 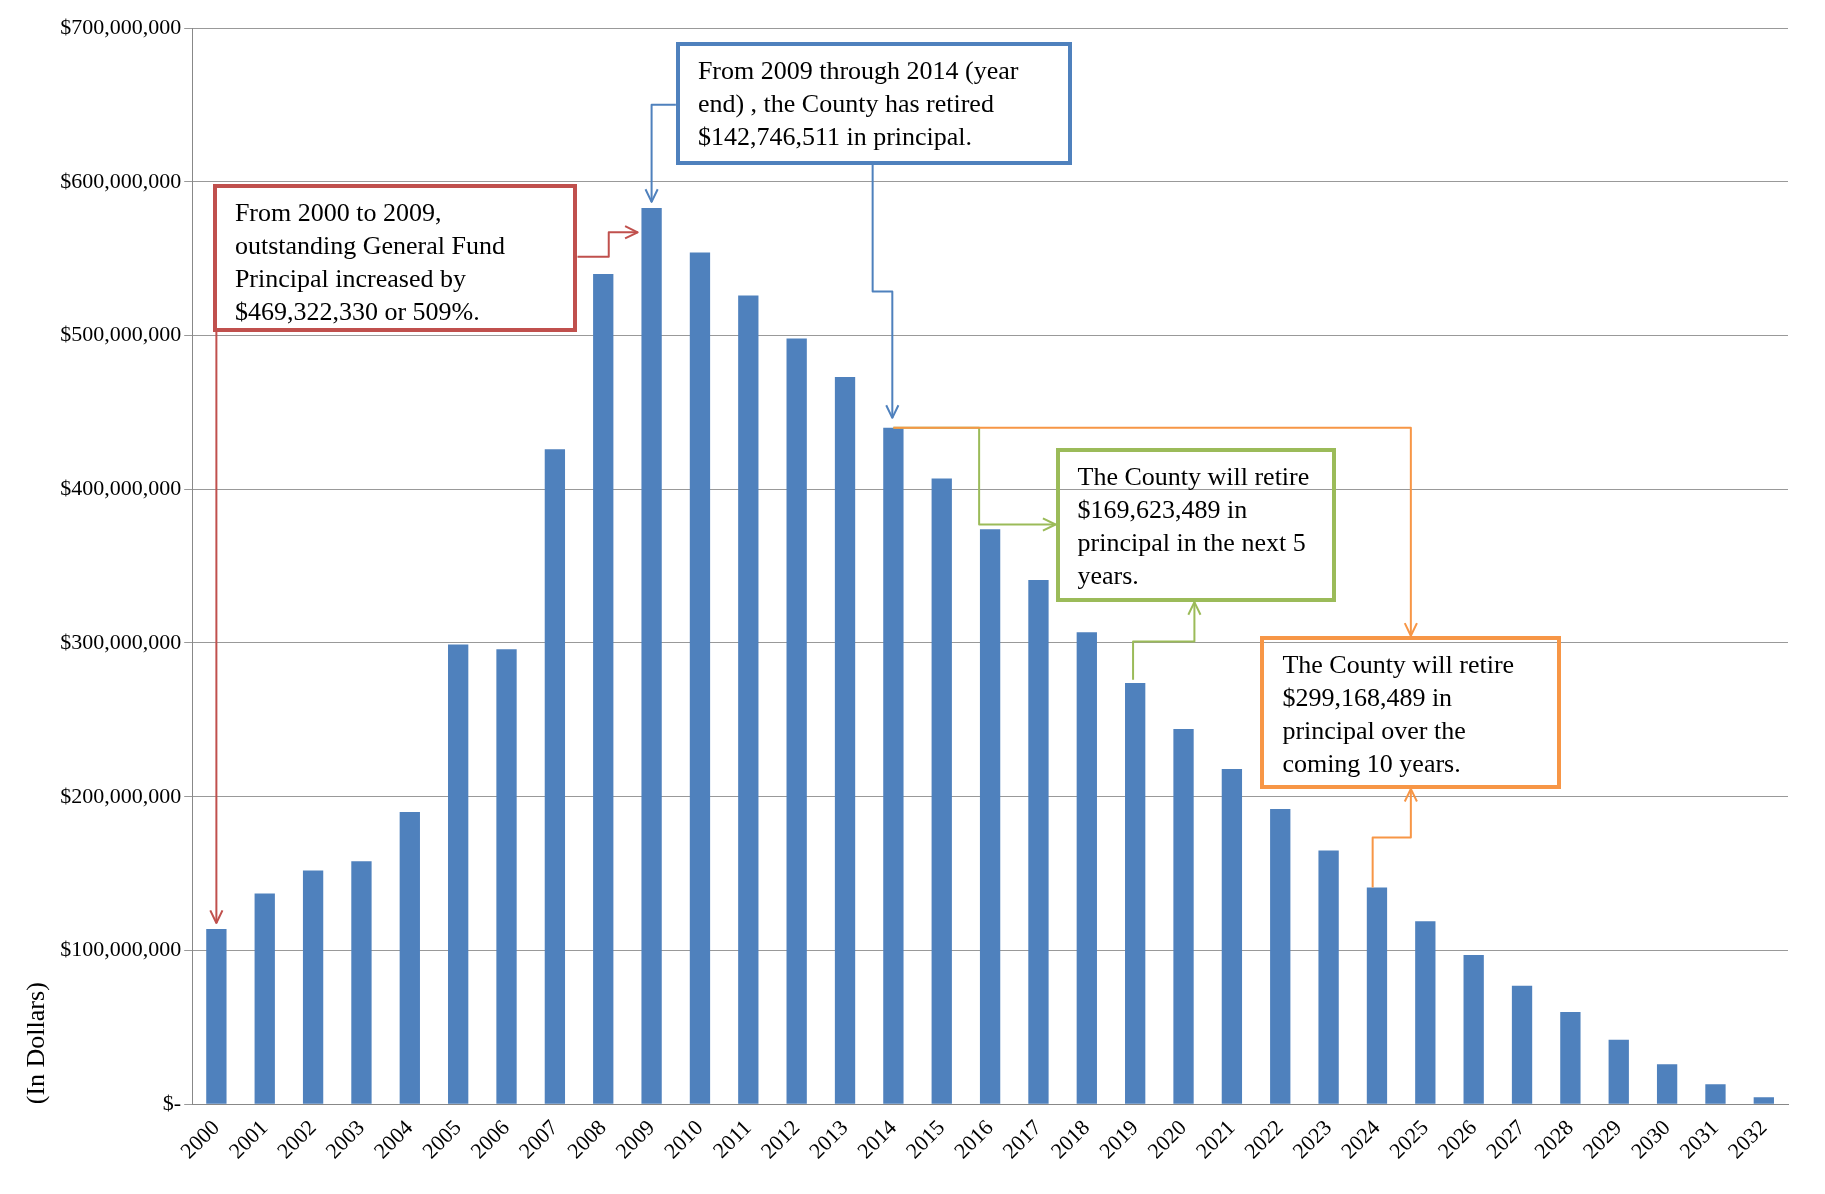 What do you see at coordinates (121, 180) in the screenshot?
I see `y-tick-label: $600,000,000` at bounding box center [121, 180].